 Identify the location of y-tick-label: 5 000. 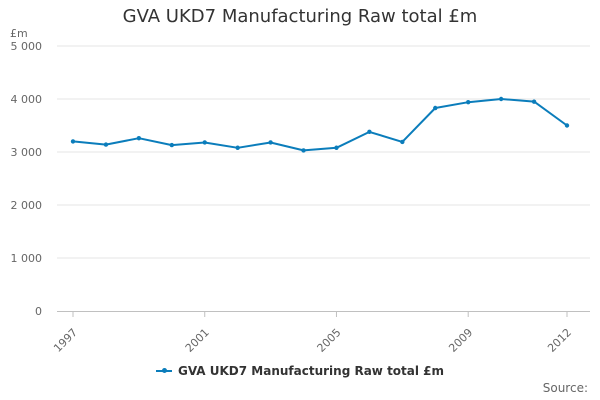
(27, 46).